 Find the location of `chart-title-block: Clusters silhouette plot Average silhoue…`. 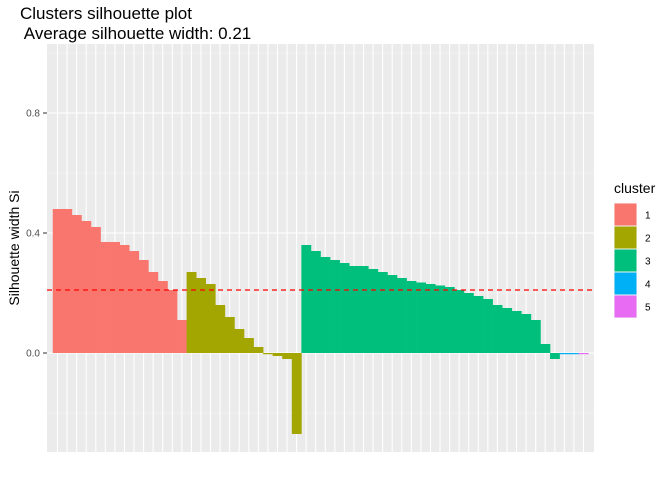

chart-title-block: Clusters silhouette plot Average silhoue… is located at coordinates (135, 24).